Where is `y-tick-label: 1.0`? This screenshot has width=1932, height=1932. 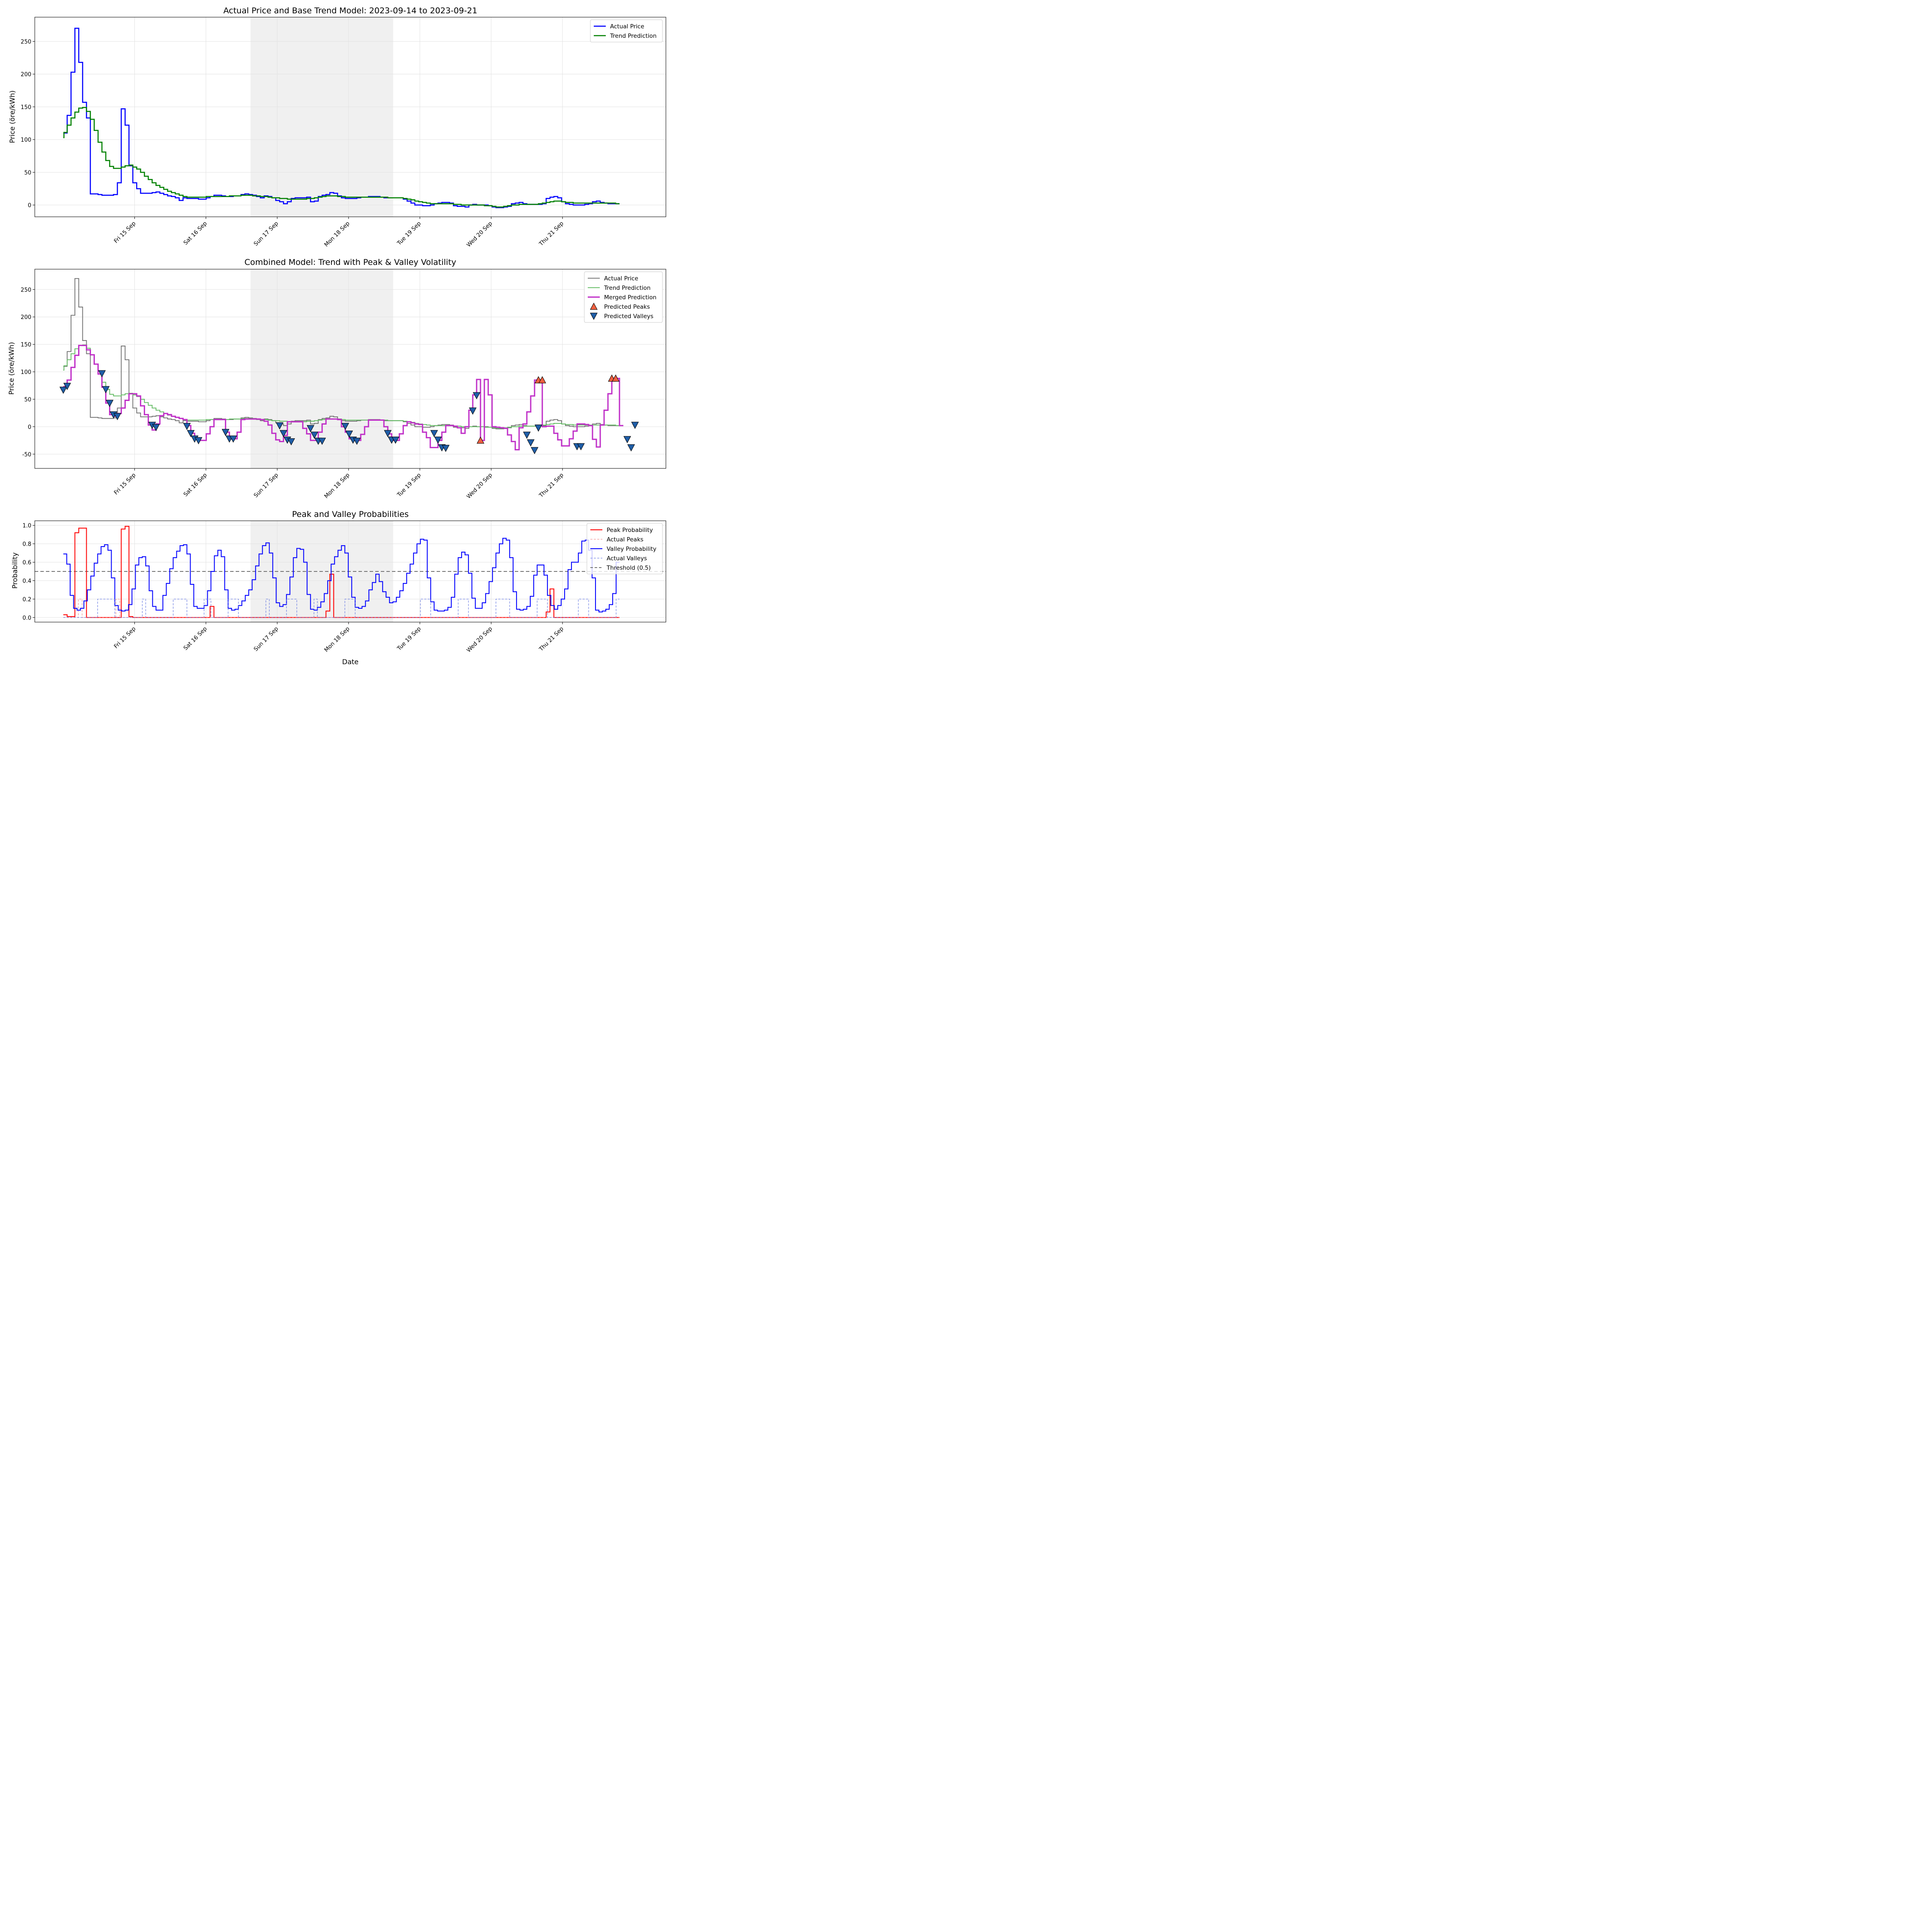 y-tick-label: 1.0 is located at coordinates (27, 526).